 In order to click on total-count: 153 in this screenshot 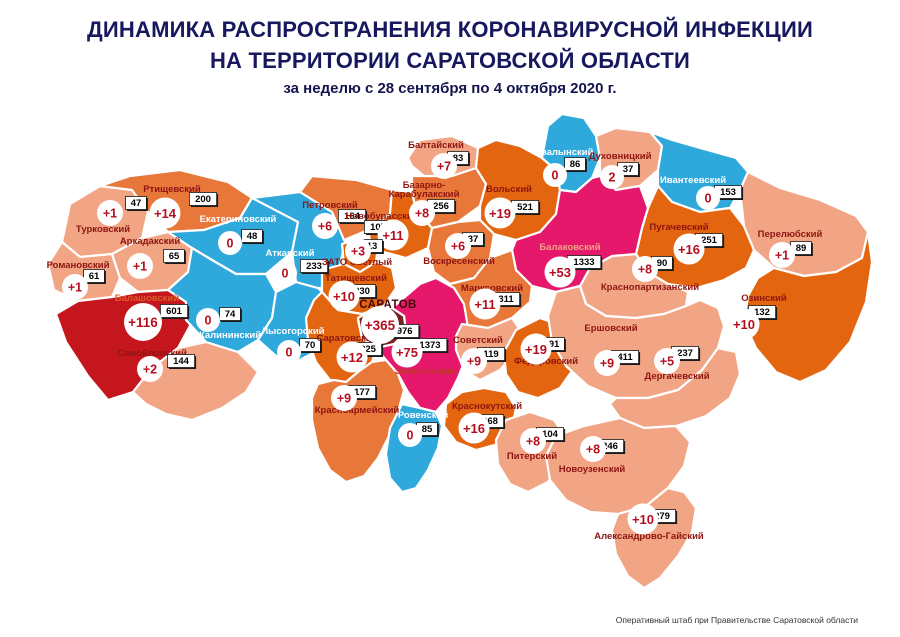, I will do `click(728, 192)`.